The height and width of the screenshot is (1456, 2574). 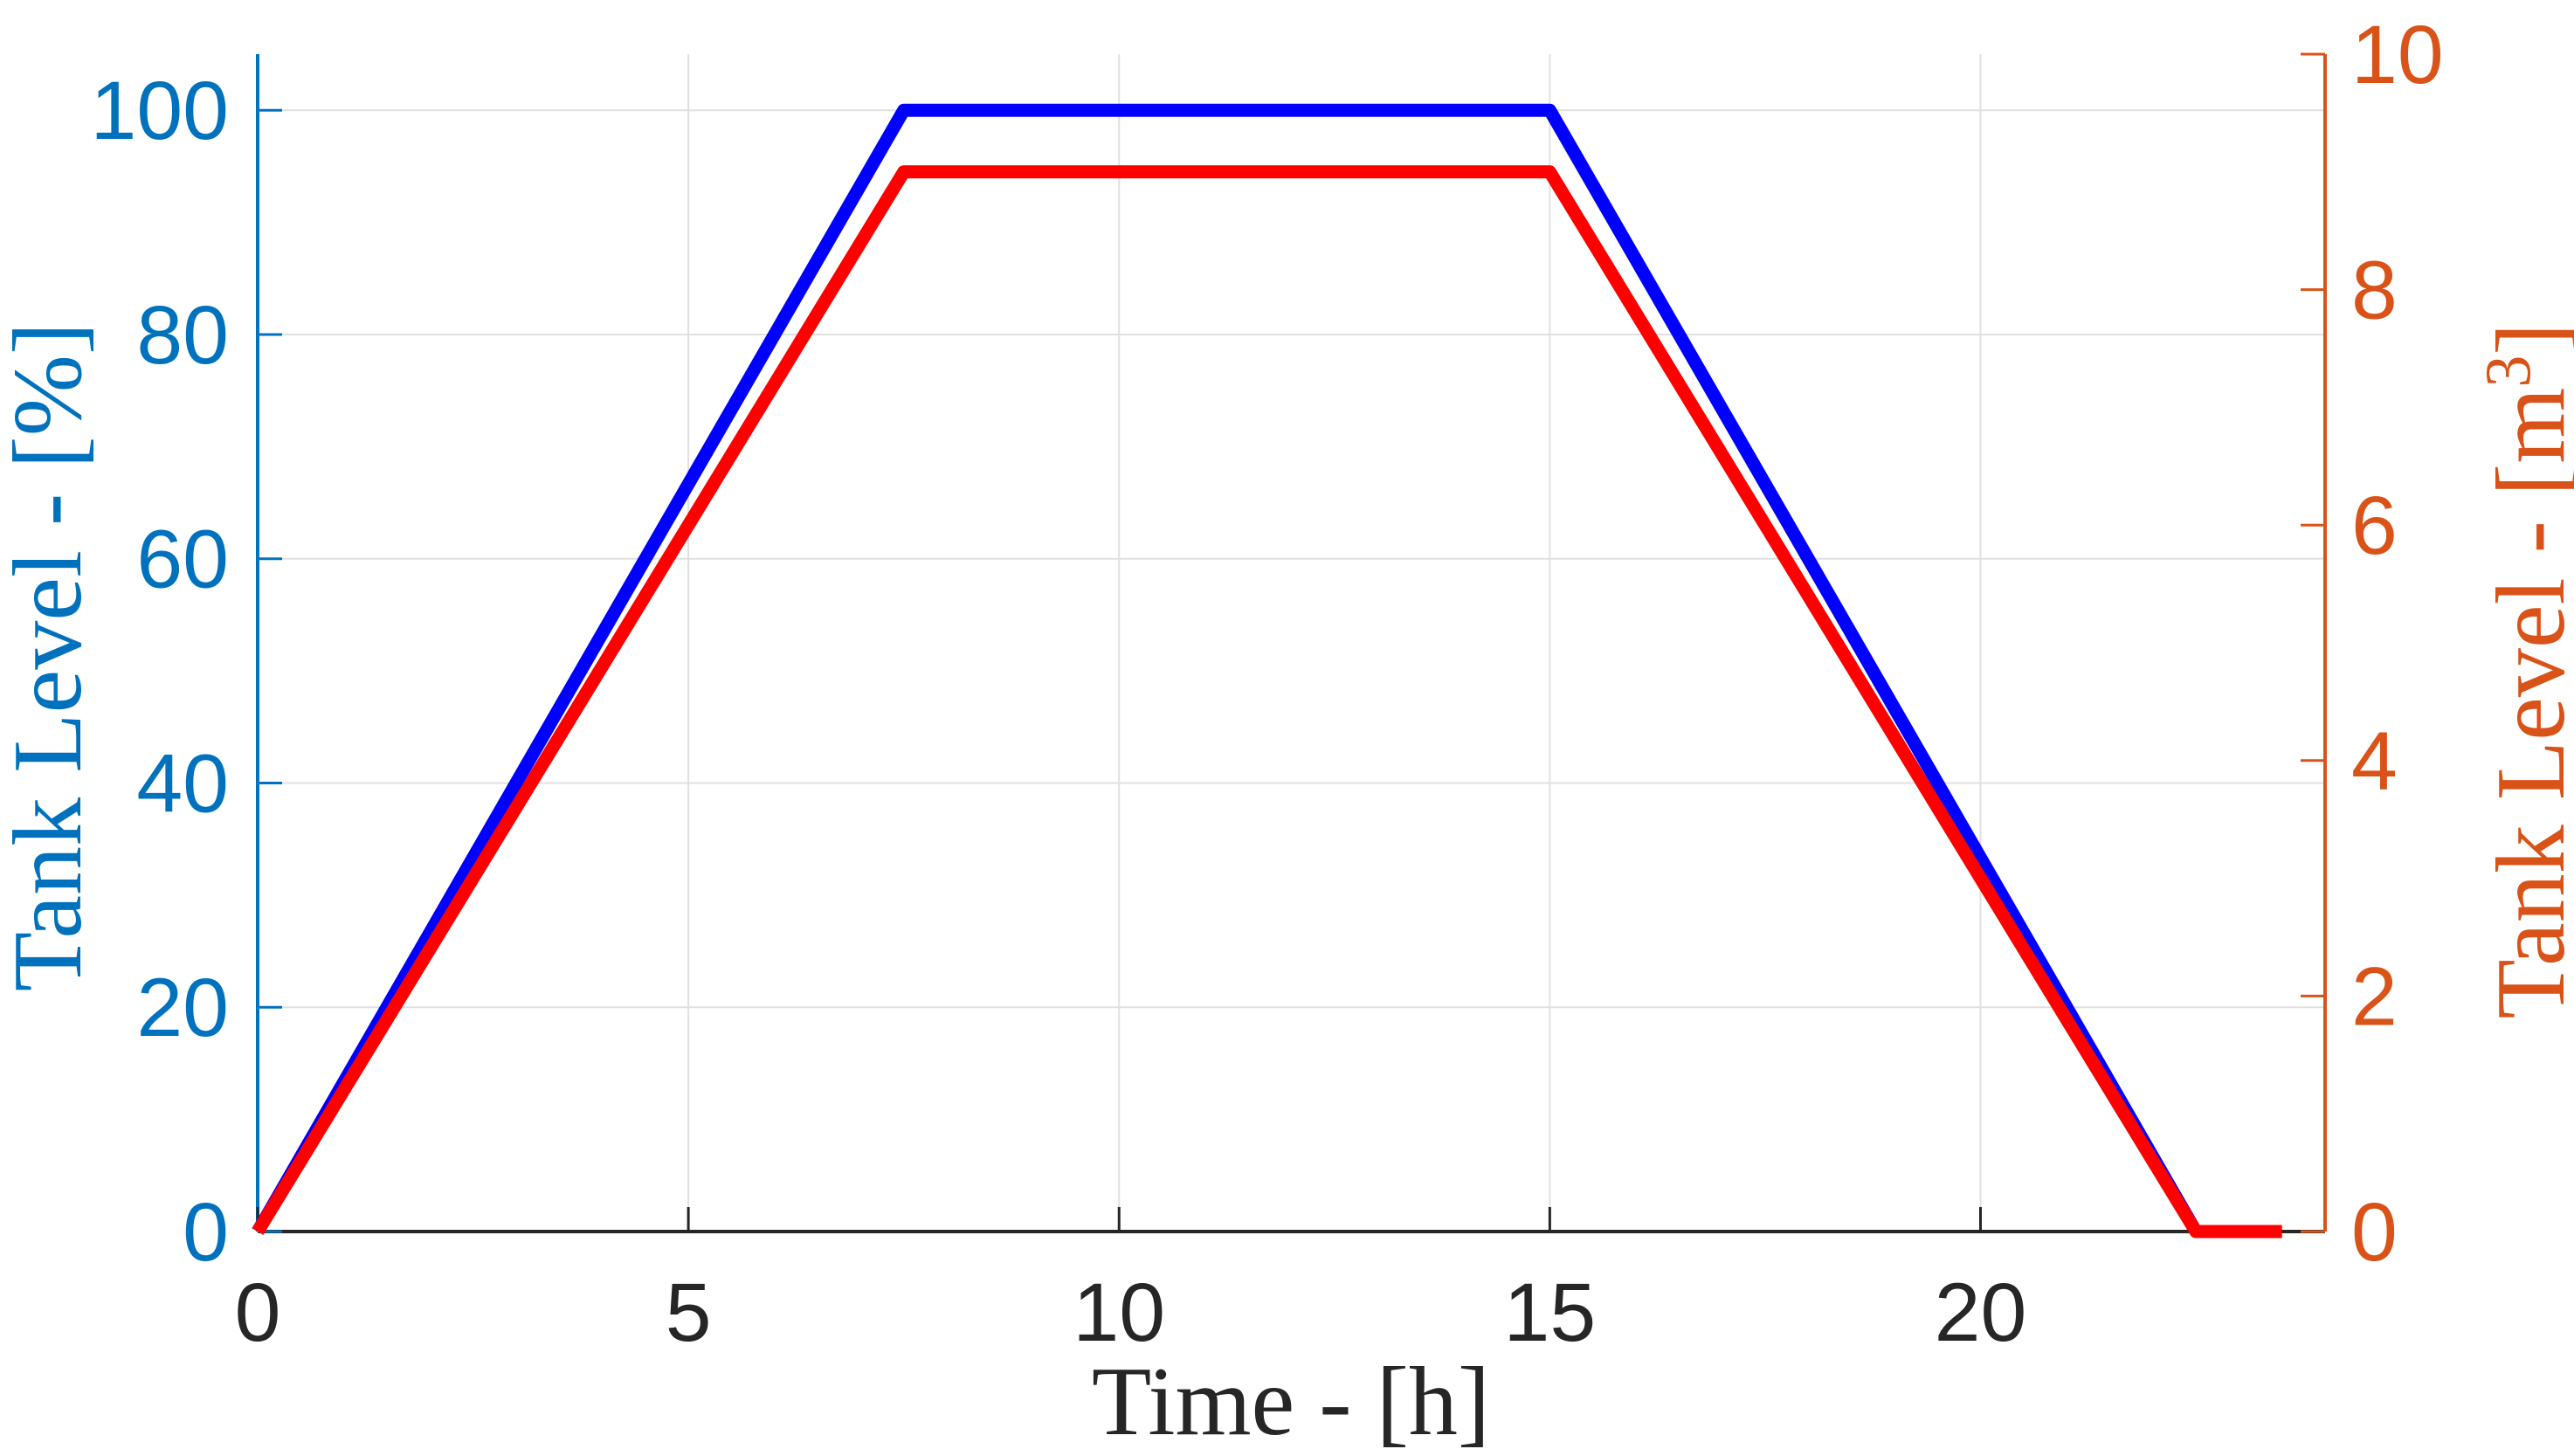 What do you see at coordinates (1550, 1312) in the screenshot?
I see `x-tick-label: 15` at bounding box center [1550, 1312].